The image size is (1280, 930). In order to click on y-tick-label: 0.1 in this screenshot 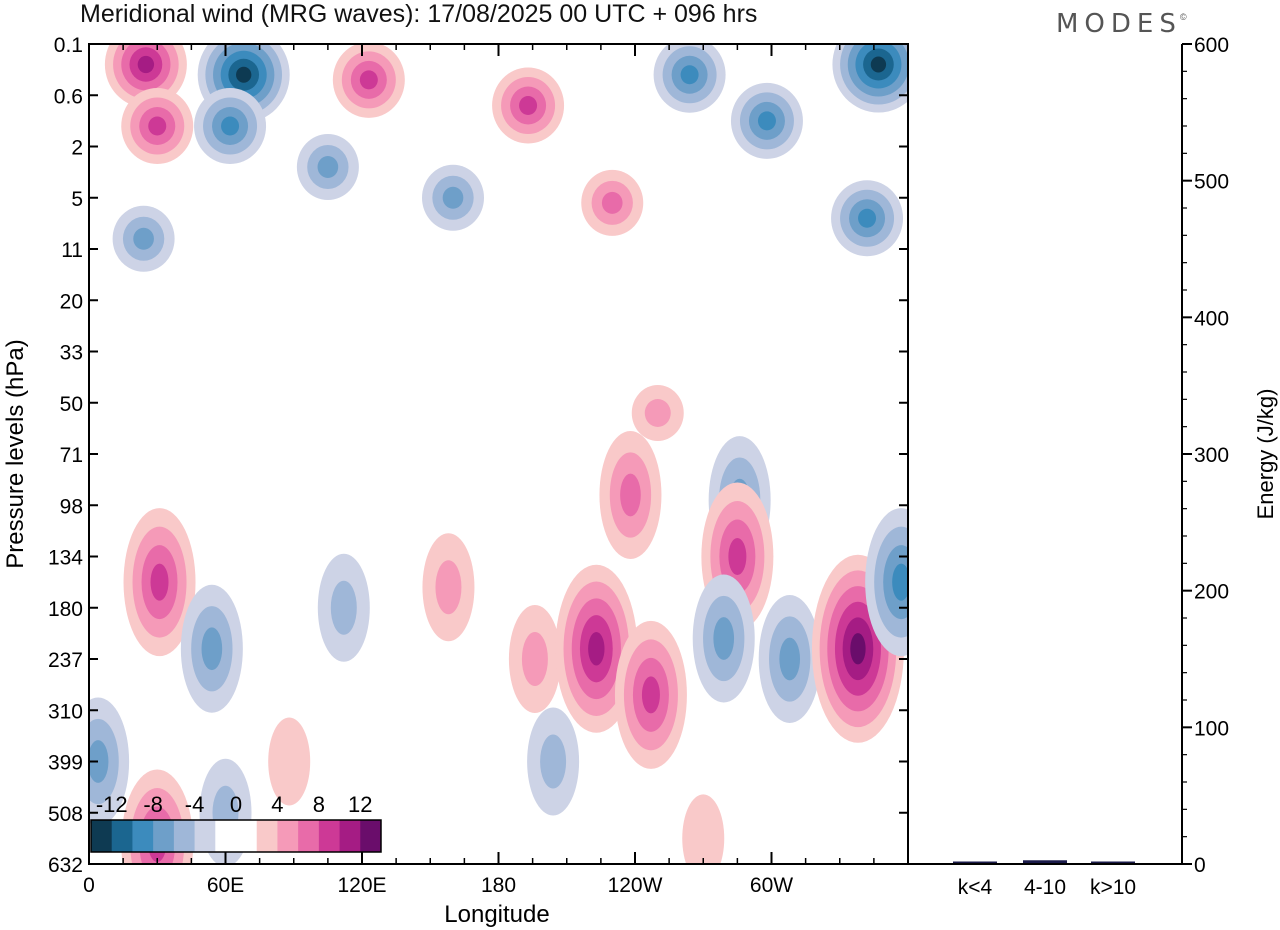, I will do `click(68, 45)`.